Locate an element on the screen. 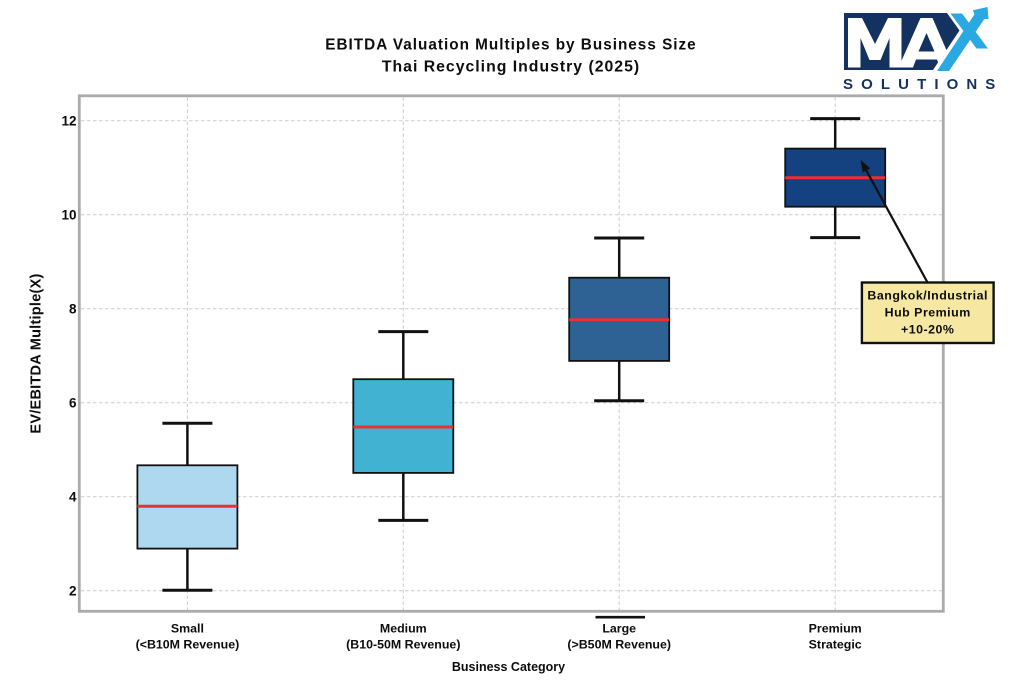 This screenshot has height=683, width=1024. svg-text: SOLUTIONS is located at coordinates (923, 84).